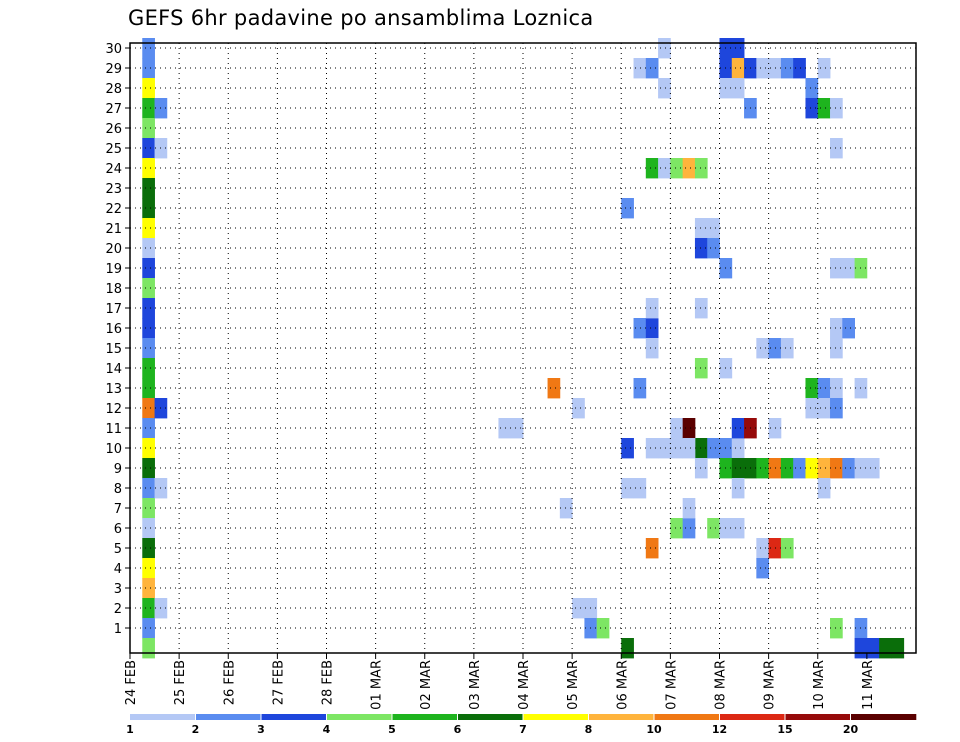  What do you see at coordinates (113, 329) in the screenshot?
I see `y-tick-label: 16` at bounding box center [113, 329].